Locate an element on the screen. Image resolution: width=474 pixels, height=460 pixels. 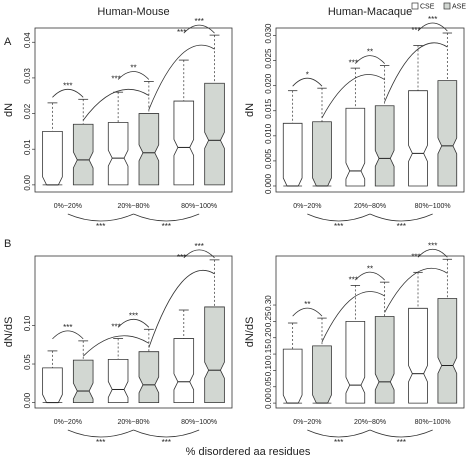
y-tick-label: 0.020 is located at coordinates (268, 83).